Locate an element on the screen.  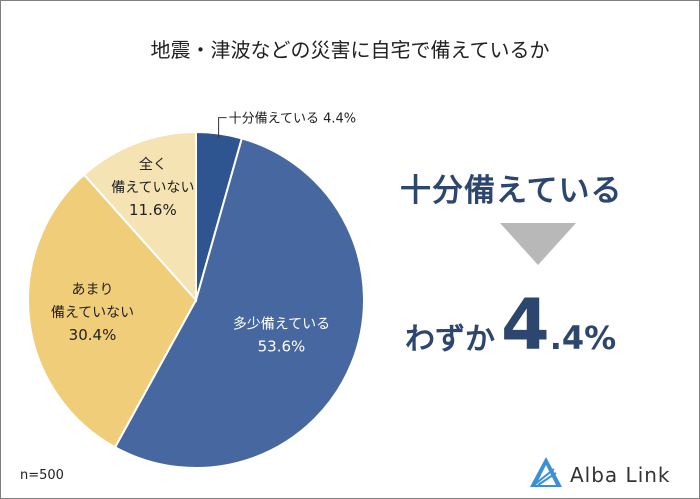
callout-result: わずか4.4% is located at coordinates (510, 325).